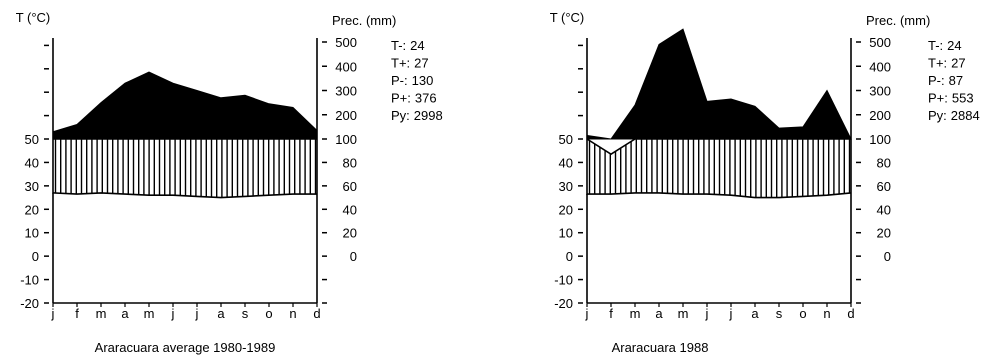 Image resolution: width=994 pixels, height=356 pixels. What do you see at coordinates (292, 313) in the screenshot?
I see `month-label: n` at bounding box center [292, 313].